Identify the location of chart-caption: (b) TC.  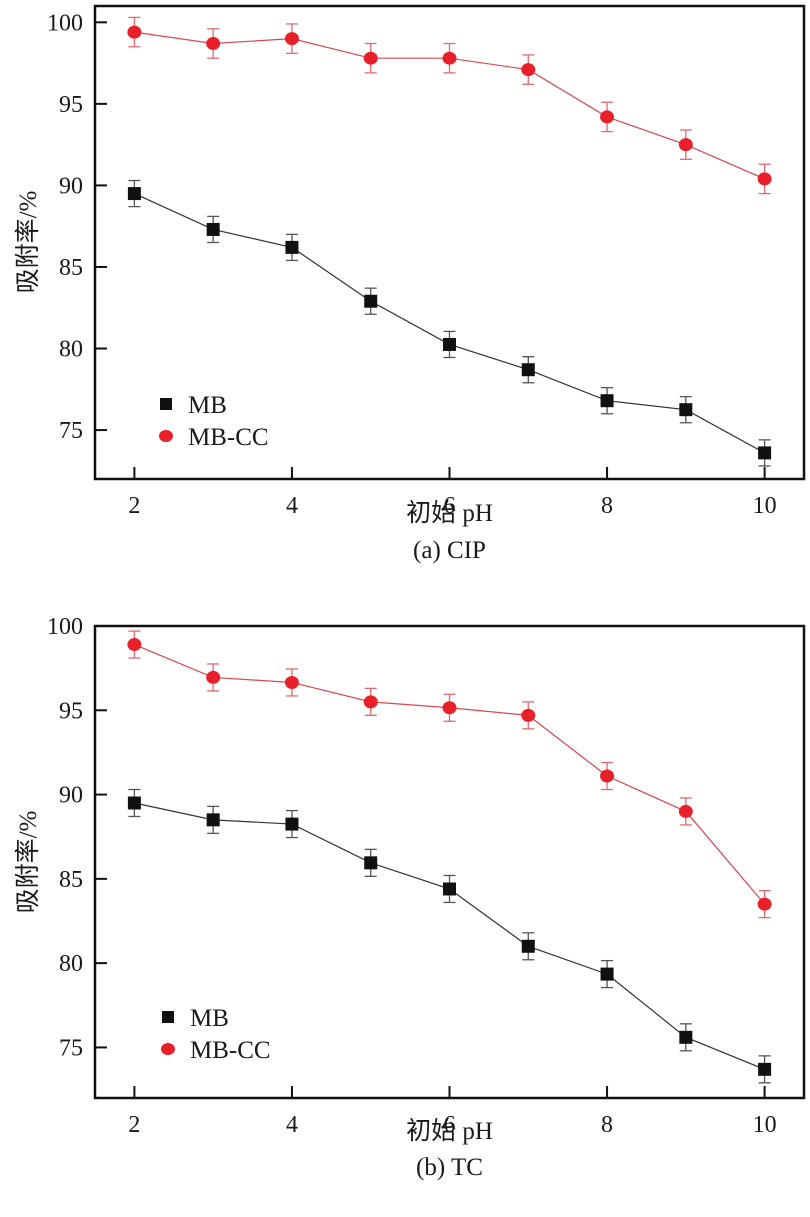
(449, 1167).